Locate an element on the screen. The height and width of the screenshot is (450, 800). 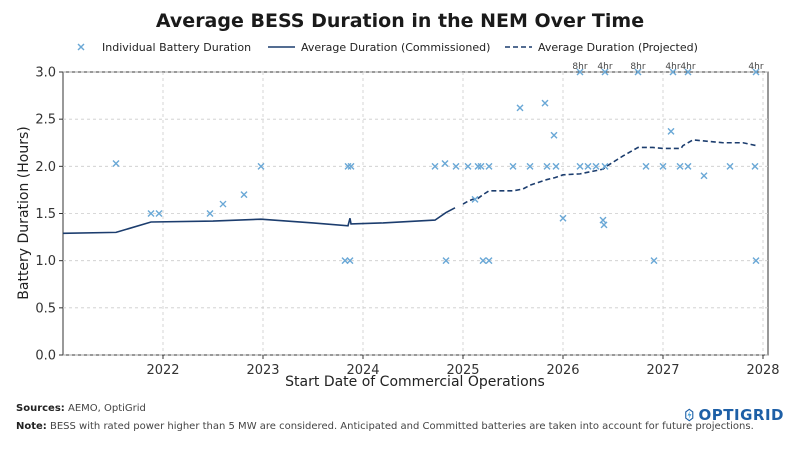
sources-label: Sources: is located at coordinates (40, 408).